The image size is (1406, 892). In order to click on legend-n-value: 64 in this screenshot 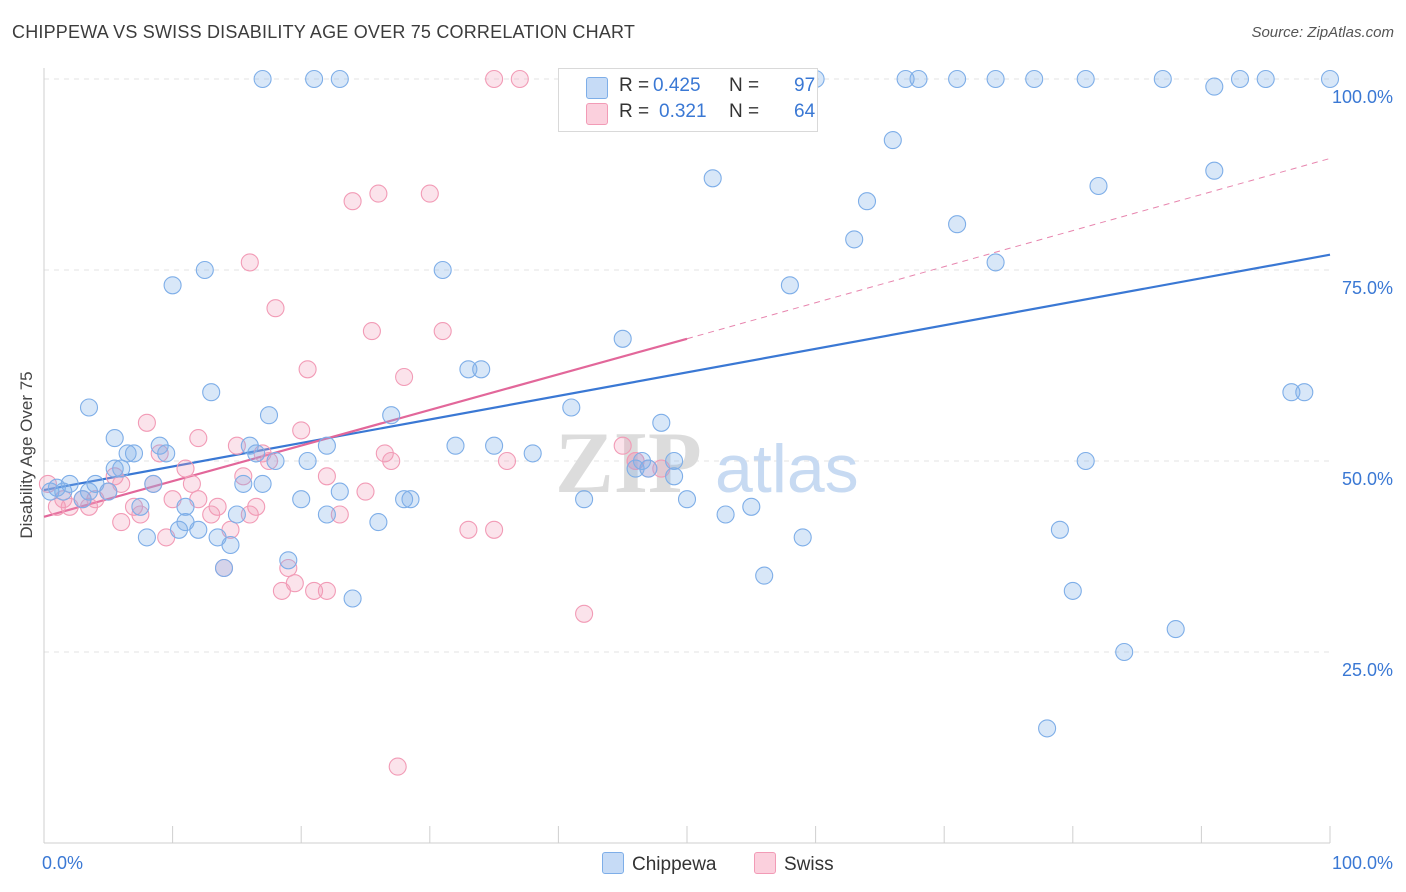, I will do `click(805, 111)`.